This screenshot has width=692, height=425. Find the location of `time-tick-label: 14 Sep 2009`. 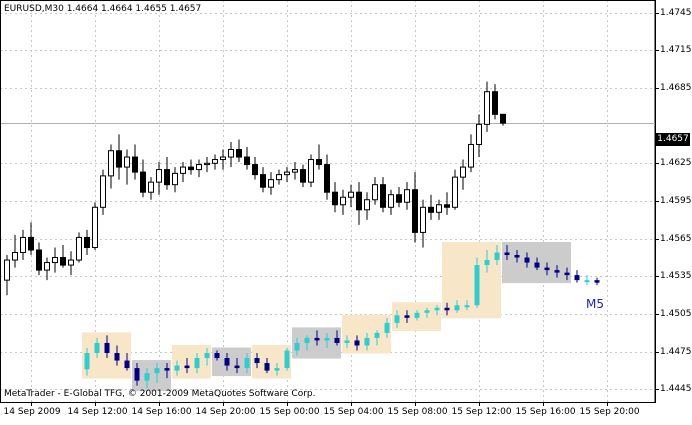

time-tick-label: 14 Sep 2009 is located at coordinates (32, 412).